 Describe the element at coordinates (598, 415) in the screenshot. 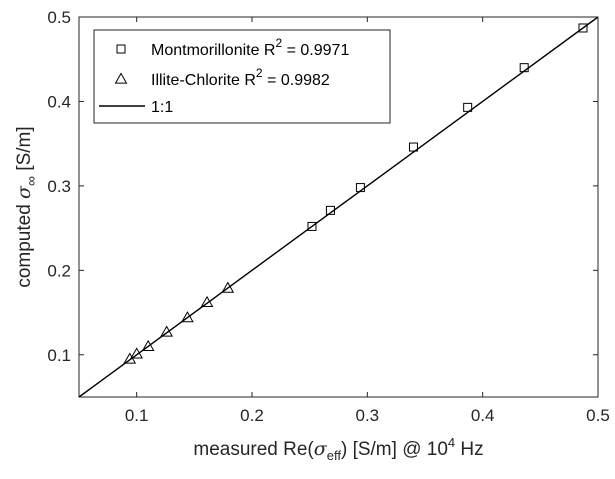

I see `x-tick-label: 0.5` at that location.